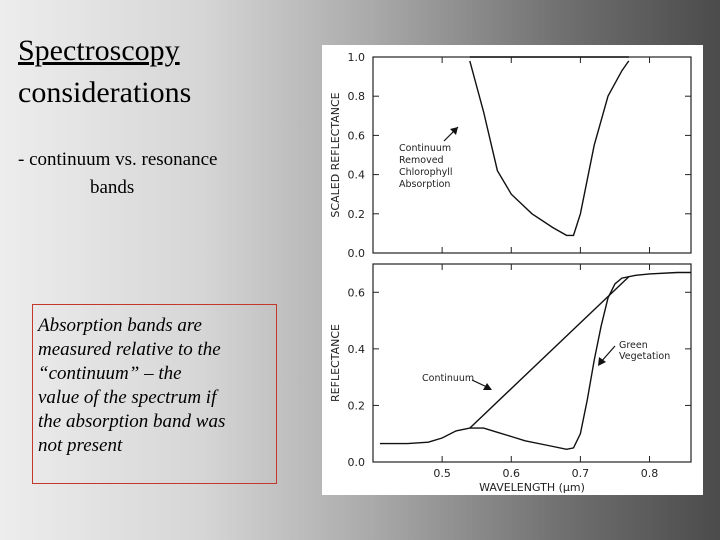 The width and height of the screenshot is (720, 540). What do you see at coordinates (132, 421) in the screenshot?
I see `note-line: the absorption band was` at bounding box center [132, 421].